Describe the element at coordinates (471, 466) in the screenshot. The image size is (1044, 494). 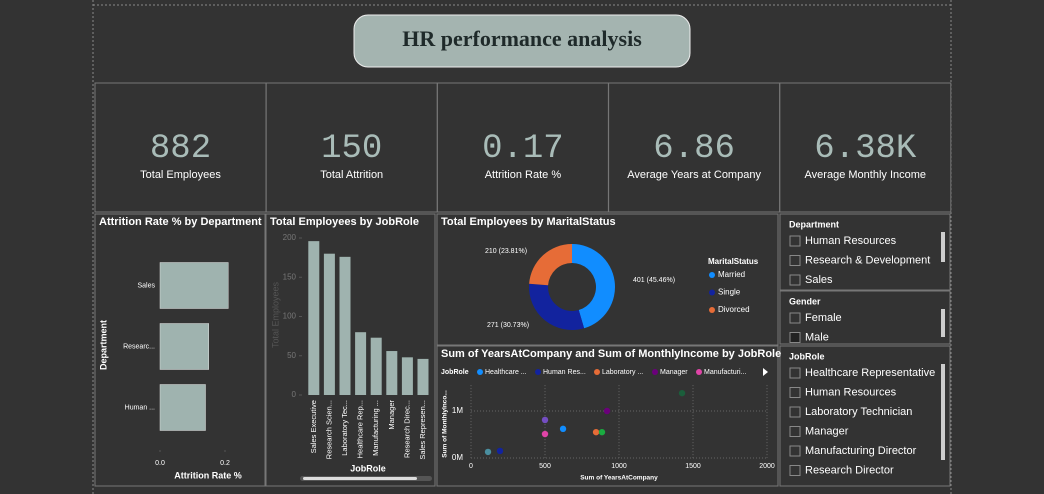
I see `x-tick-label: 0` at that location.